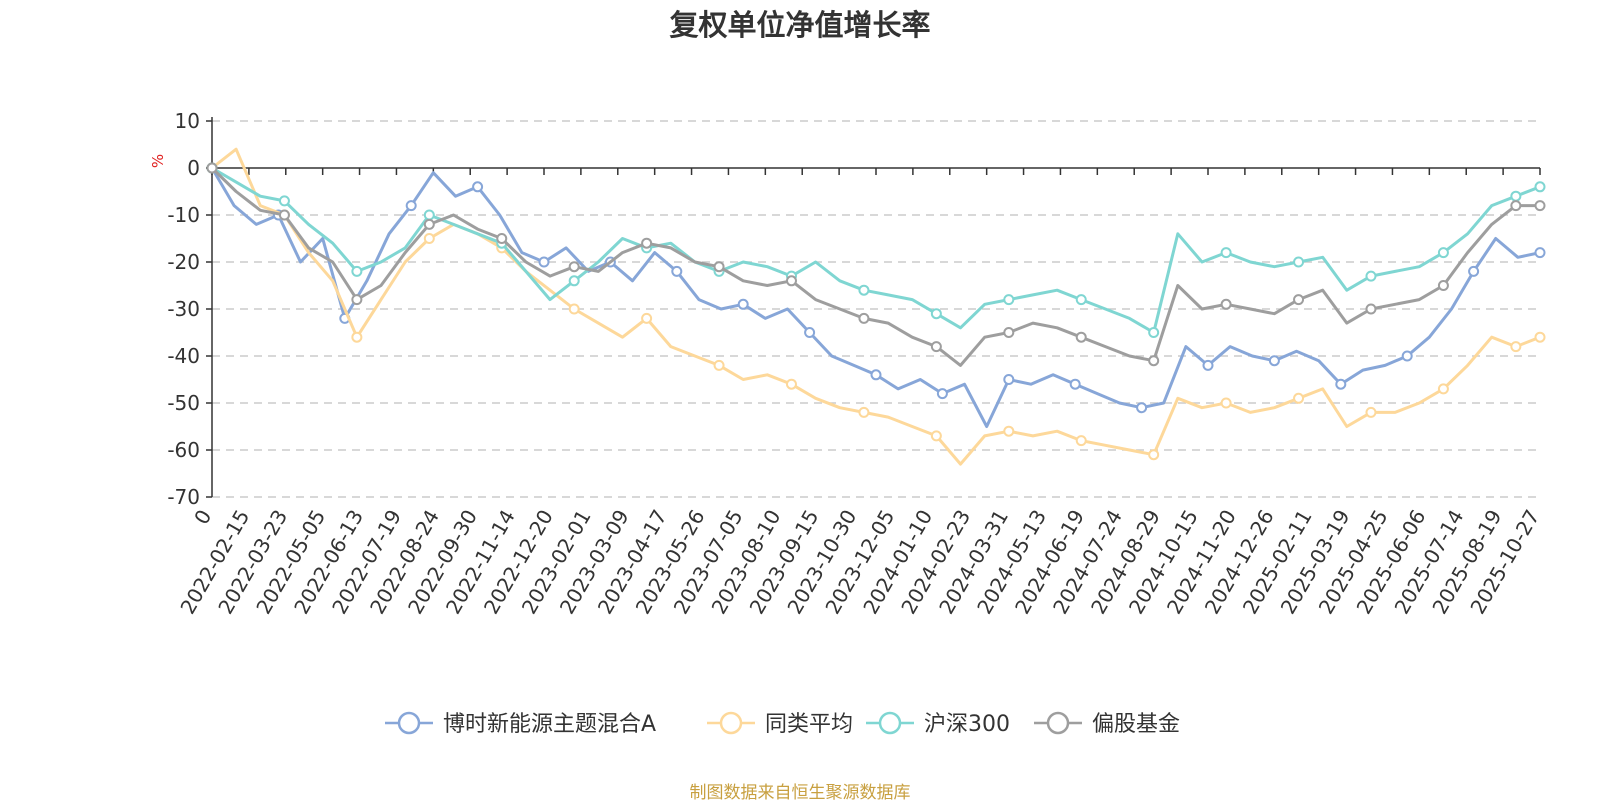 Image resolution: width=1600 pixels, height=803 pixels. Describe the element at coordinates (967, 724) in the screenshot. I see `legend-label: 沪深300` at that location.